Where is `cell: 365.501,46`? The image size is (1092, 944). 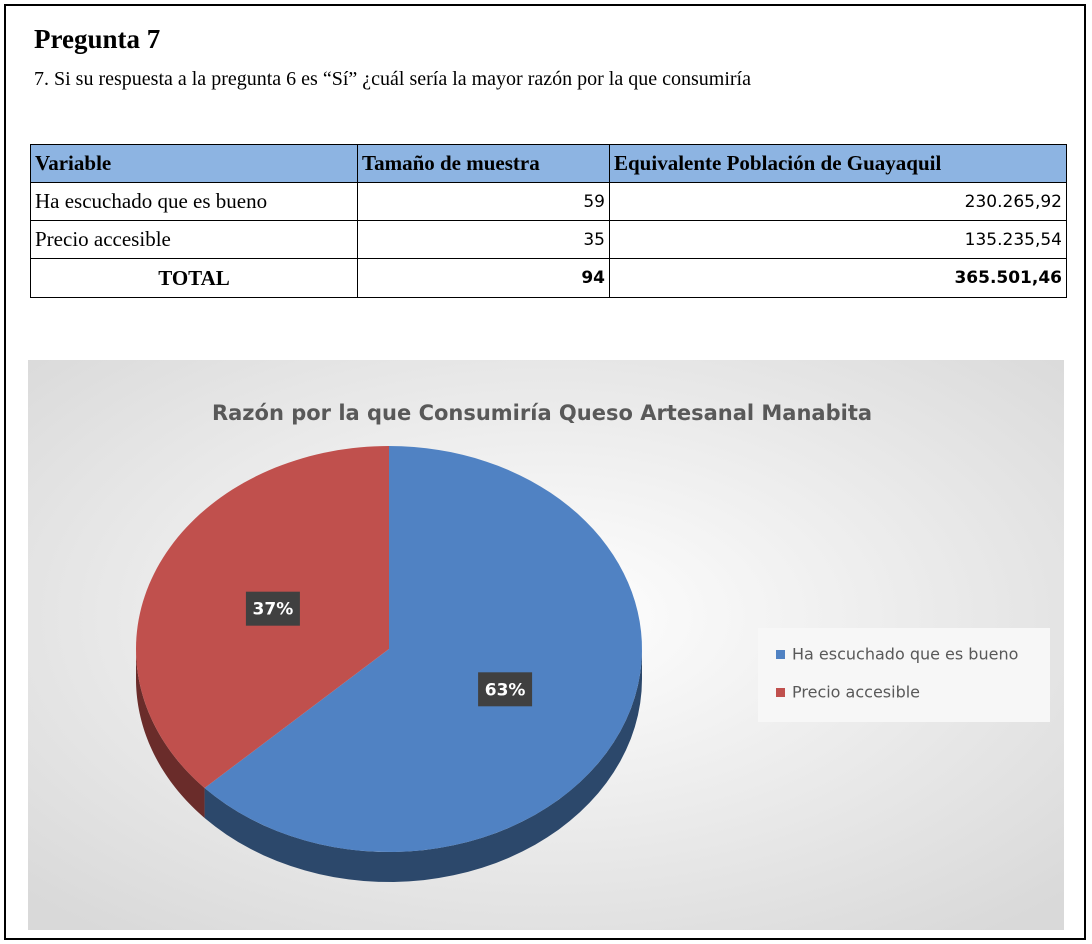 cell: 365.501,46 is located at coordinates (838, 278).